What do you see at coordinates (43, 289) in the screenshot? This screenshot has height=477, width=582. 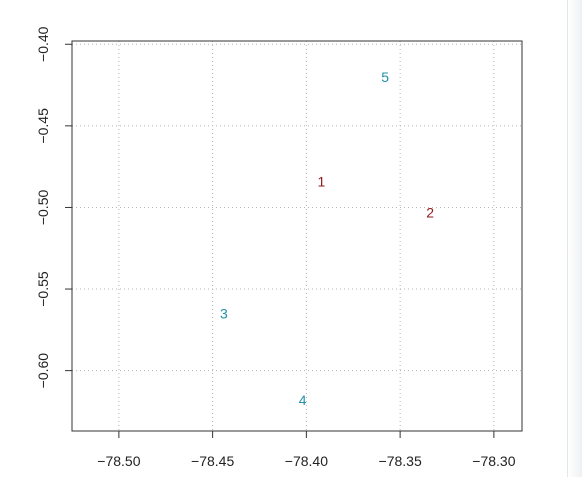 I see `y-tick-label: −0.55` at bounding box center [43, 289].